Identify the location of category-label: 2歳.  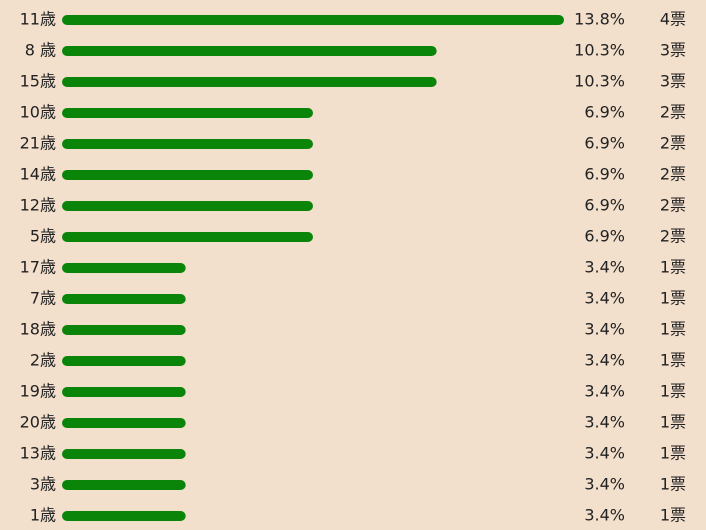
(43, 360).